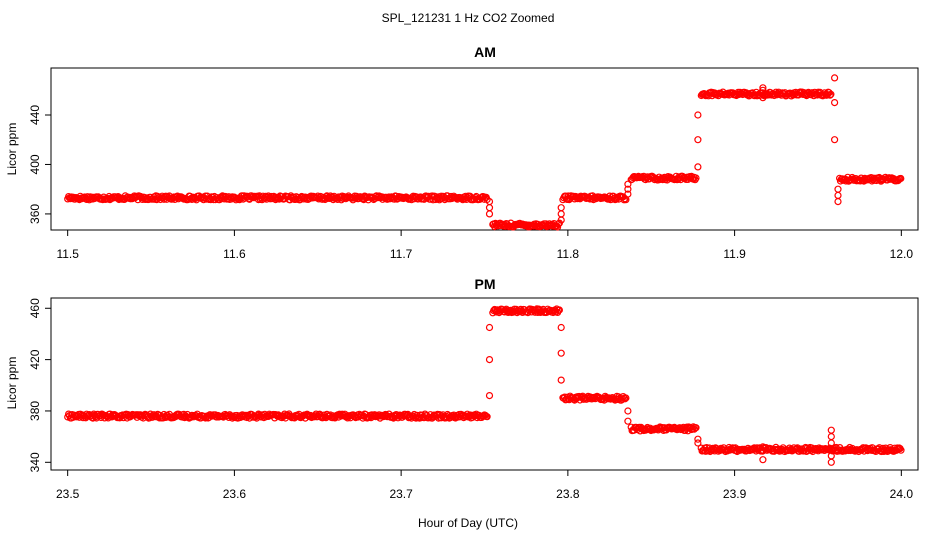 The width and height of the screenshot is (936, 540). Describe the element at coordinates (902, 494) in the screenshot. I see `x-tick-label: 24.0` at that location.